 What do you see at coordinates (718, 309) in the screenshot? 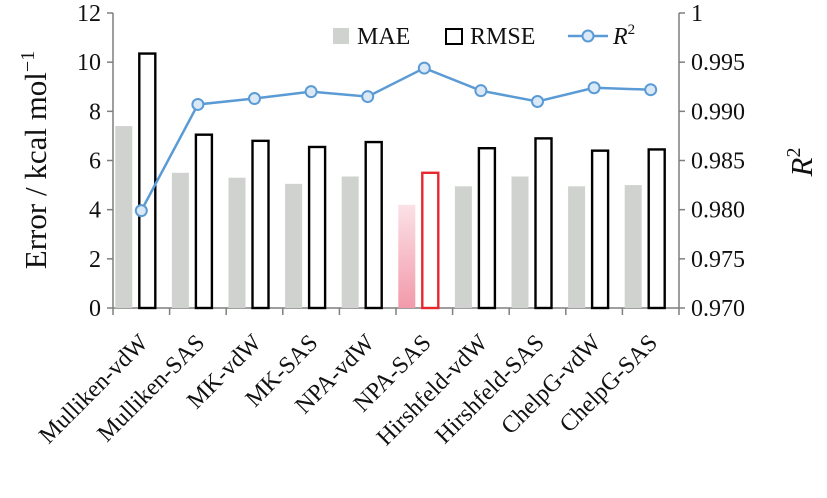
I see `right-tick-label: 0.970` at bounding box center [718, 309].